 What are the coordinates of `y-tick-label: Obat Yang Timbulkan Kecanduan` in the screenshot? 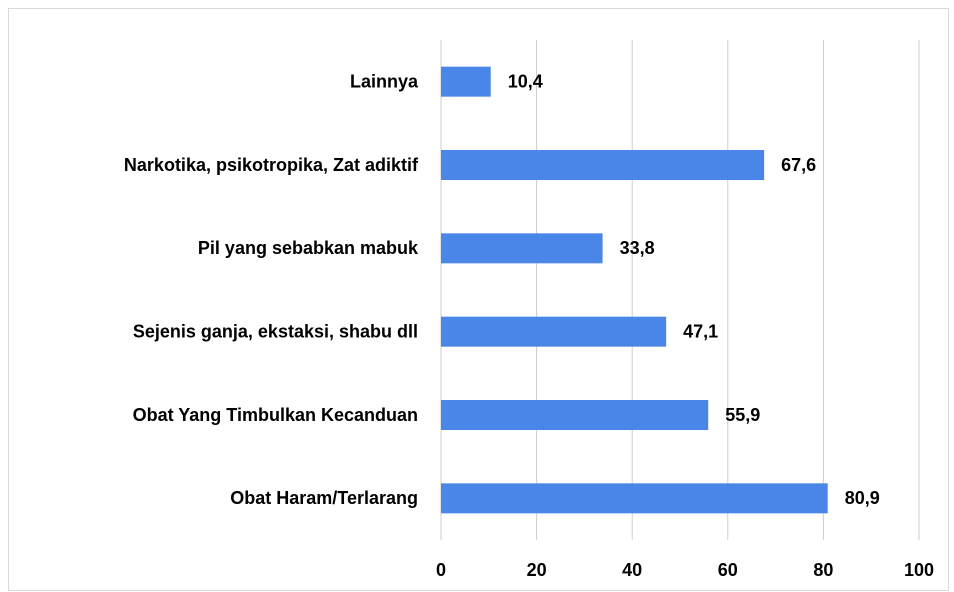 It's located at (275, 415).